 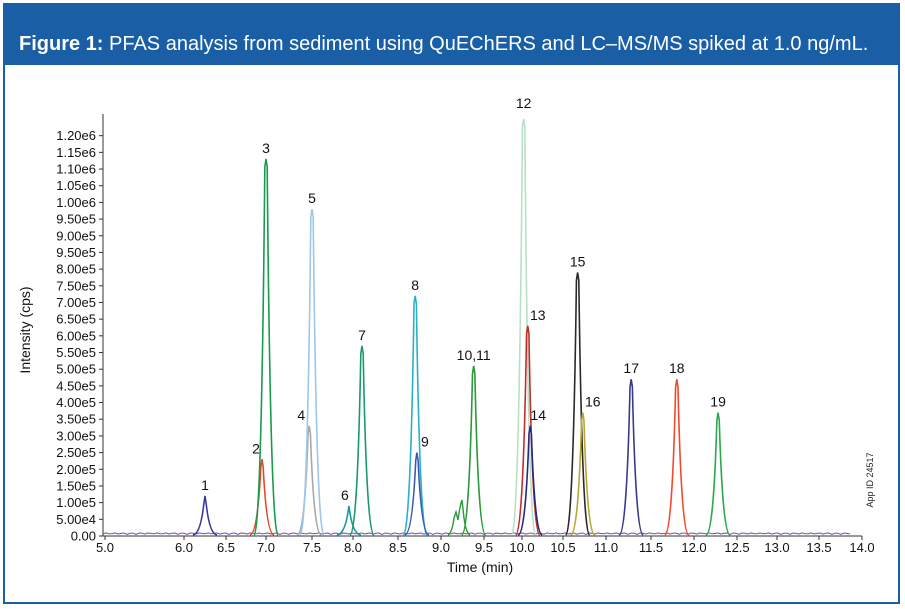 What do you see at coordinates (76, 419) in the screenshot?
I see `y-tick-label: 3.50e5` at bounding box center [76, 419].